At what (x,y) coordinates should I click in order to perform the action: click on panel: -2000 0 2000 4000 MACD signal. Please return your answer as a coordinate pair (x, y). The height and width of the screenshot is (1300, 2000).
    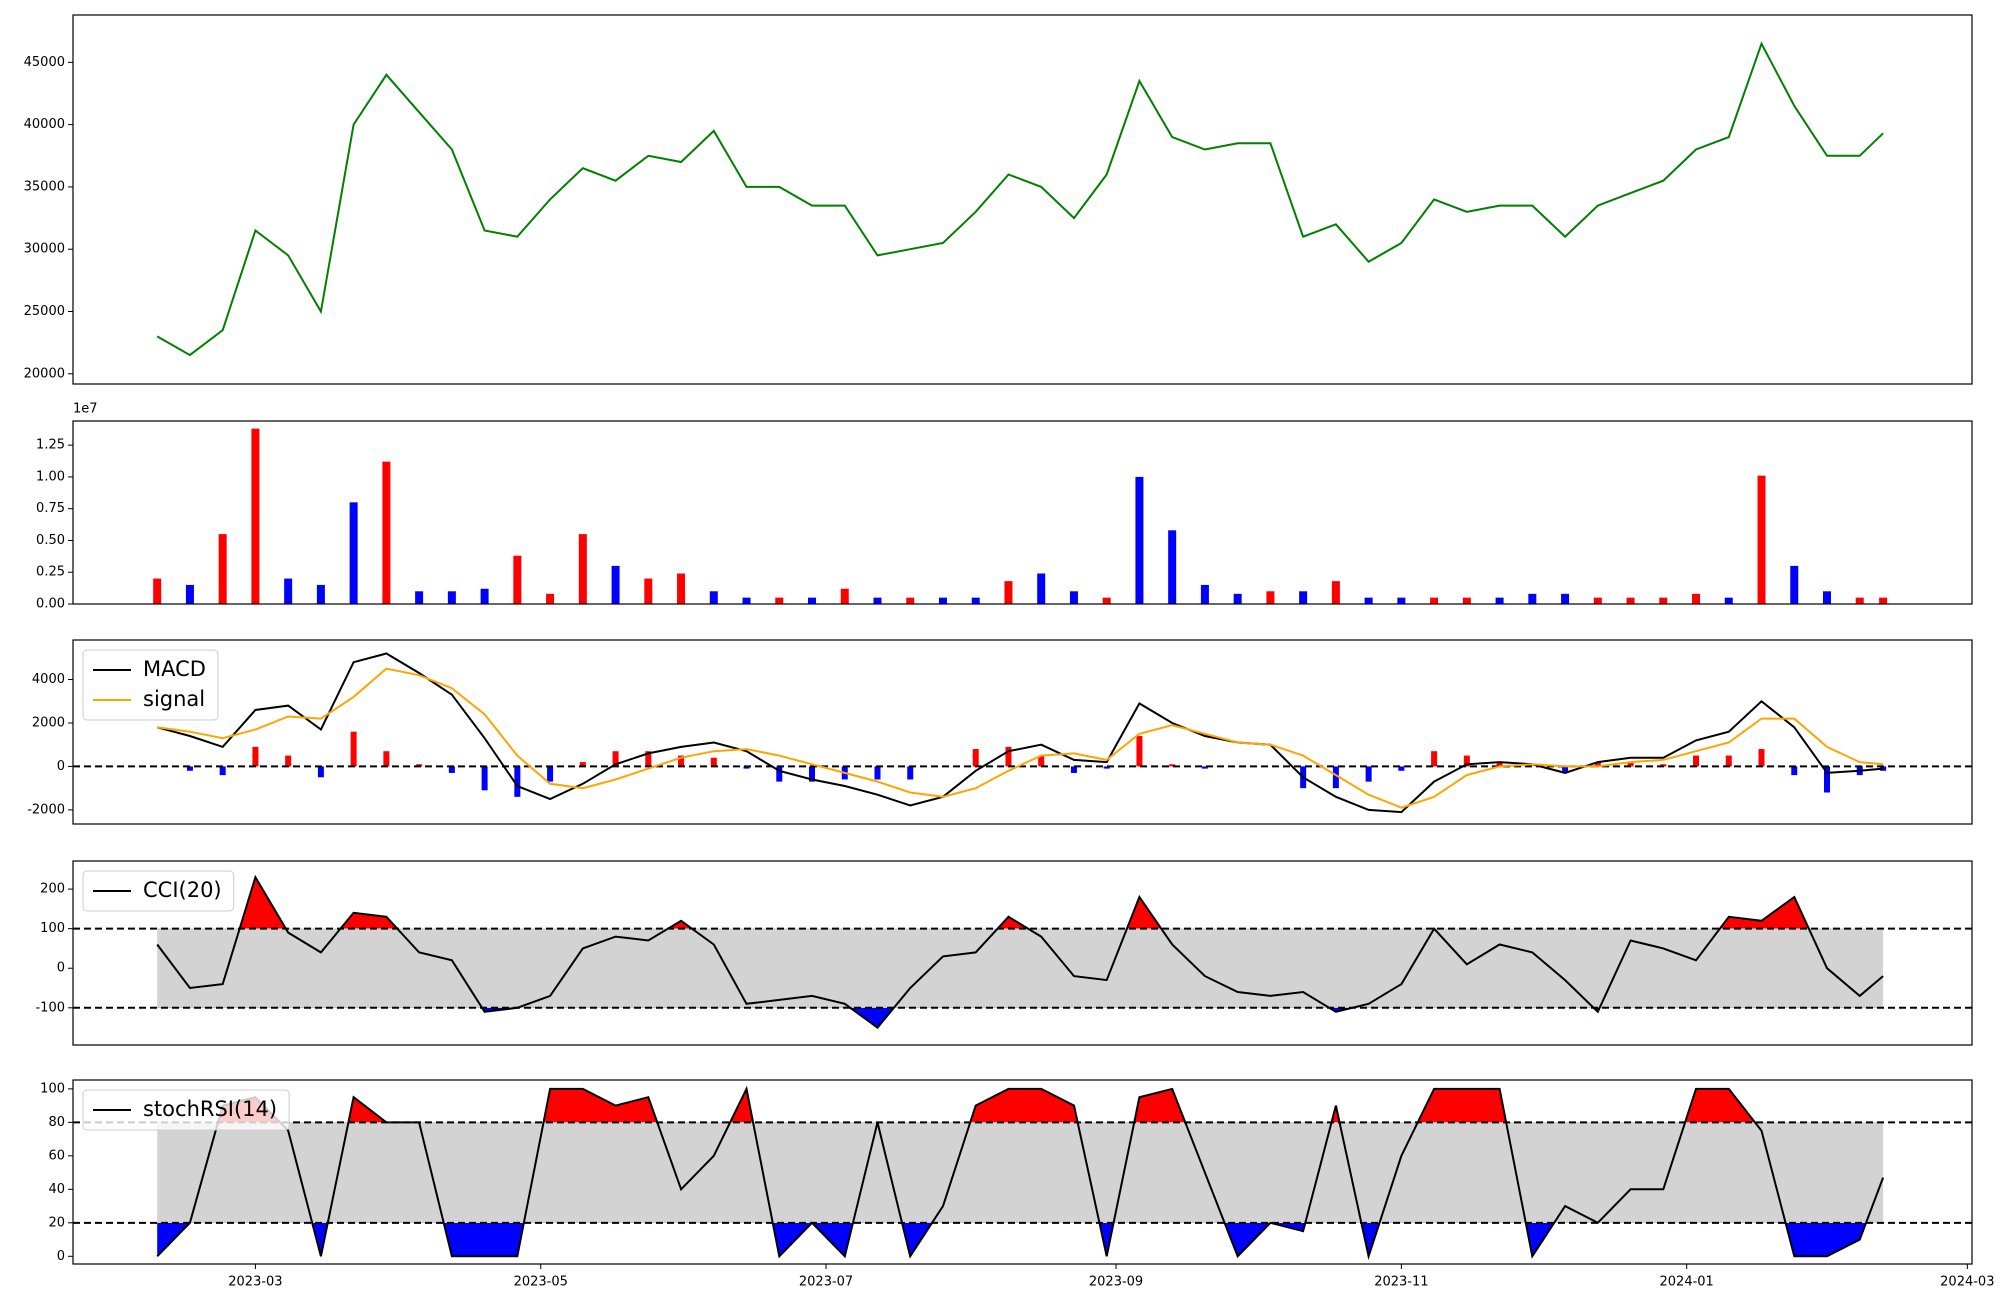
    Looking at the image, I should click on (1000, 732).